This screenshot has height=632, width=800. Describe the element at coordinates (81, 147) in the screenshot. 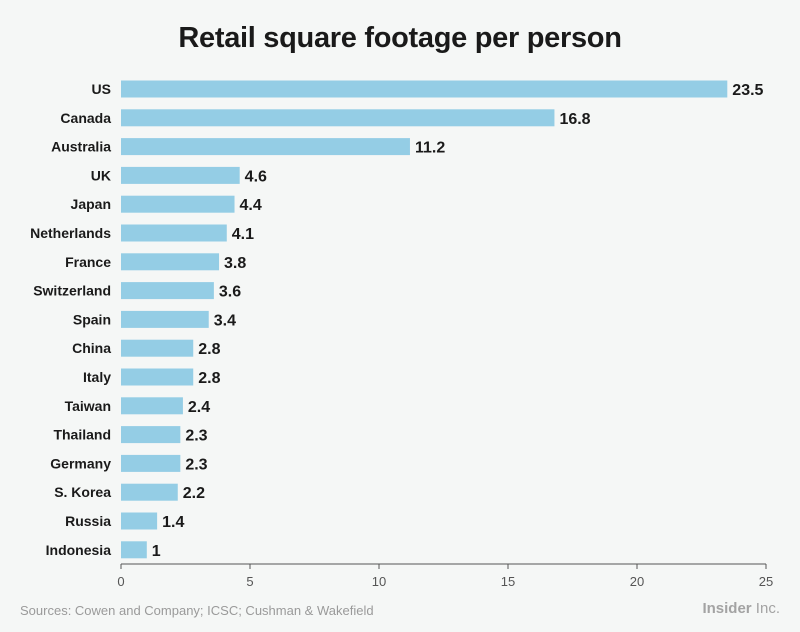

I see `category-label: Australia` at that location.